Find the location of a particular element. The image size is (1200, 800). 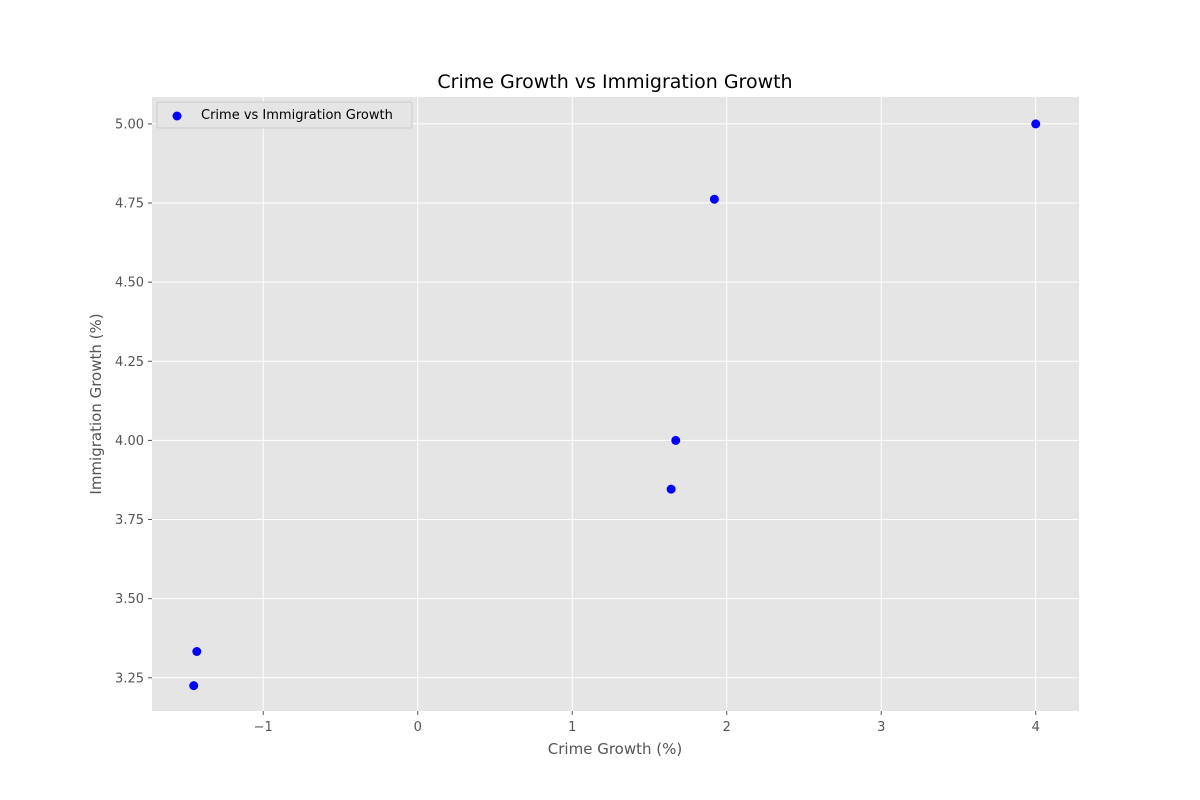

x-tick-label: 4 is located at coordinates (1036, 727).